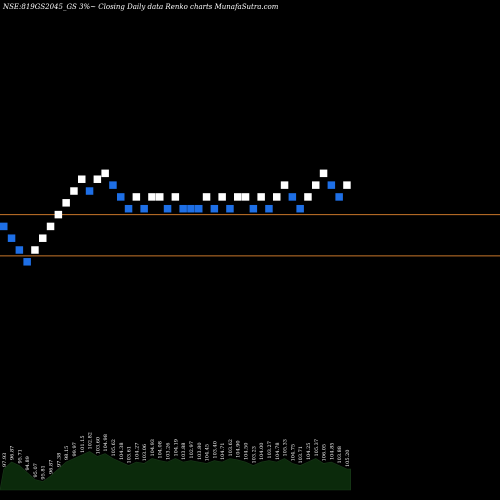 This screenshot has height=500, width=500. What do you see at coordinates (75, 449) in the screenshot?
I see `volume-label: 99.97` at bounding box center [75, 449].